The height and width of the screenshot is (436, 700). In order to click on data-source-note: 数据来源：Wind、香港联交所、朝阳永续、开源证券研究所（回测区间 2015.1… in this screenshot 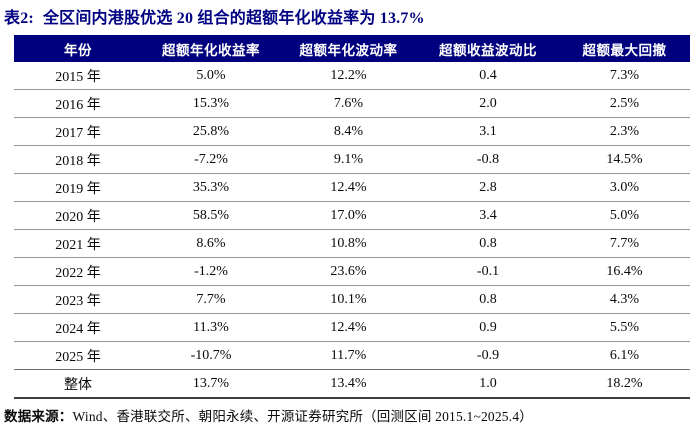, I will do `click(350, 415)`.